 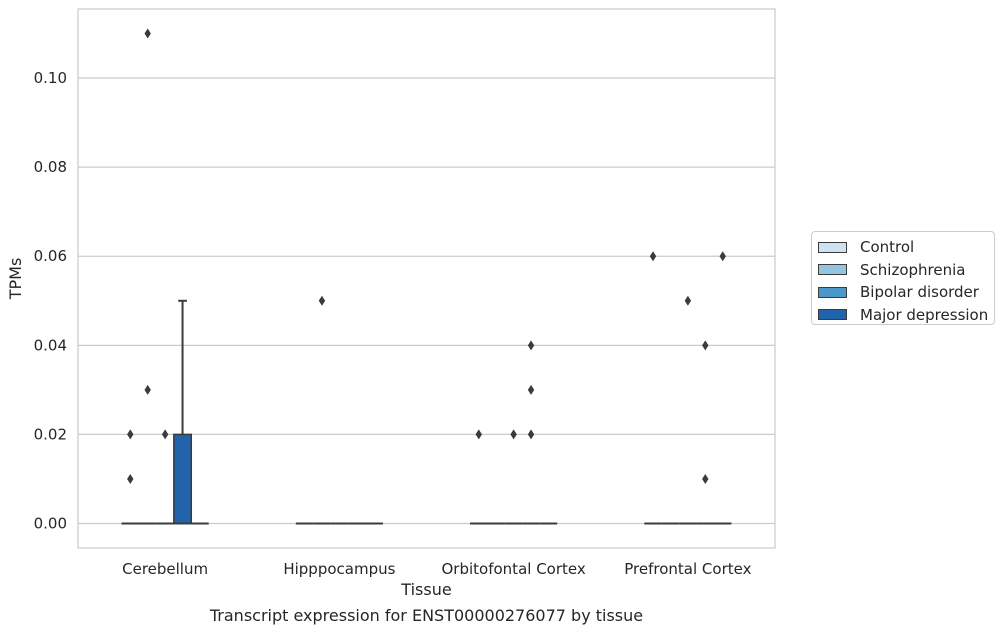 What do you see at coordinates (924, 314) in the screenshot?
I see `legend-label: Major depression` at bounding box center [924, 314].